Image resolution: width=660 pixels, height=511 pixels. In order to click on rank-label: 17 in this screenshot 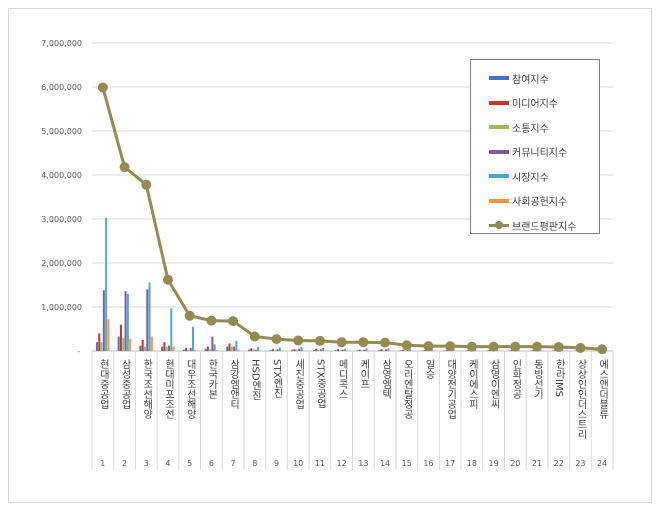, I will do `click(450, 463)`.